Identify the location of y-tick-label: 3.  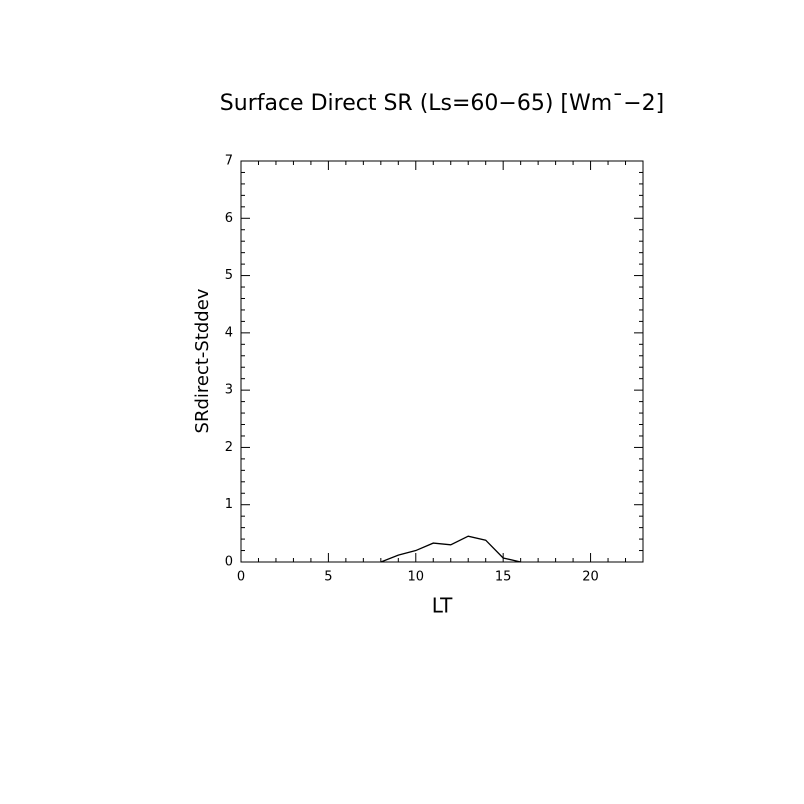
(229, 390).